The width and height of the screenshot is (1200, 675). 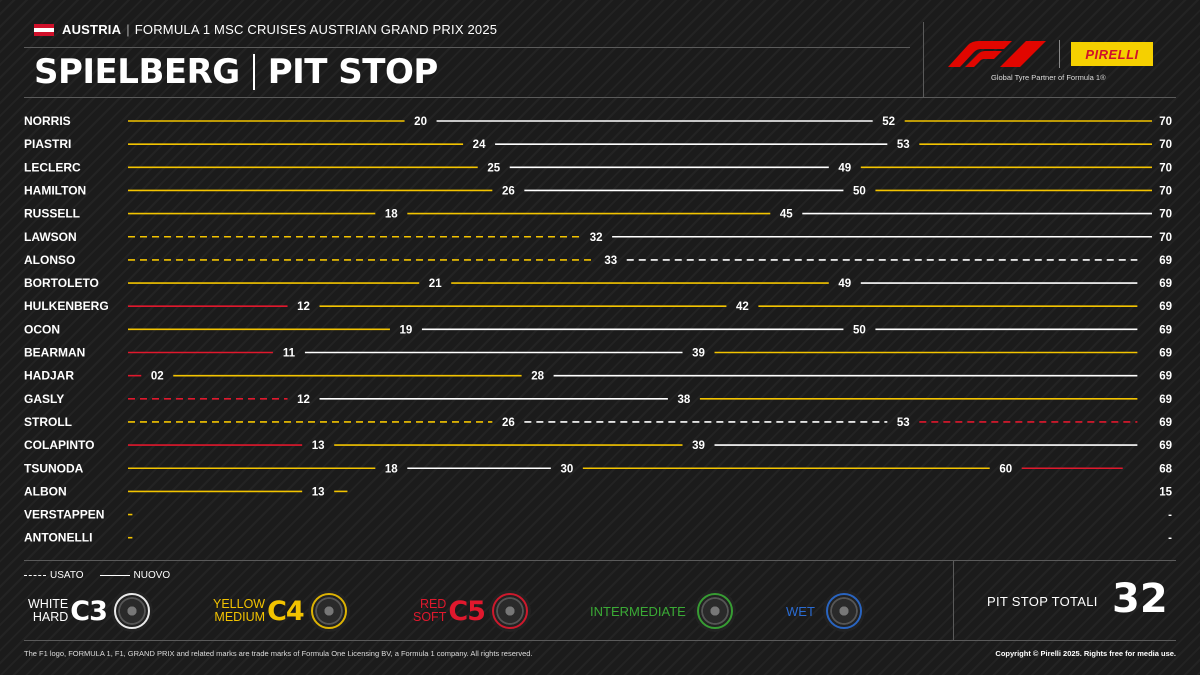 What do you see at coordinates (742, 307) in the screenshot?
I see `pit-lap-hulkenberg-2: 42` at bounding box center [742, 307].